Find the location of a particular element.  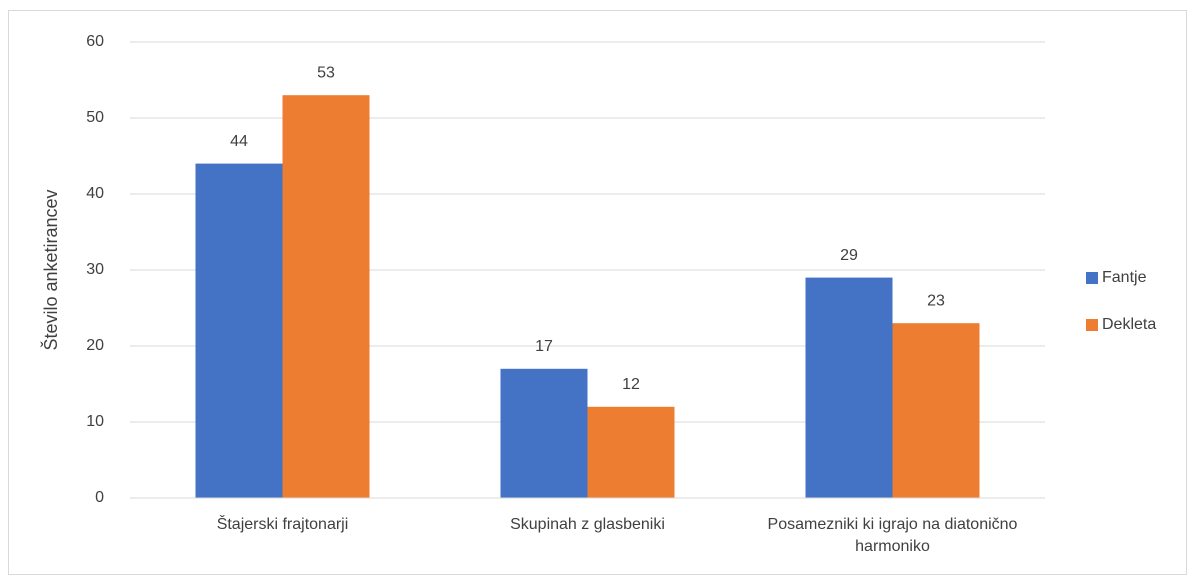

legend-label: Dekleta is located at coordinates (1129, 324).